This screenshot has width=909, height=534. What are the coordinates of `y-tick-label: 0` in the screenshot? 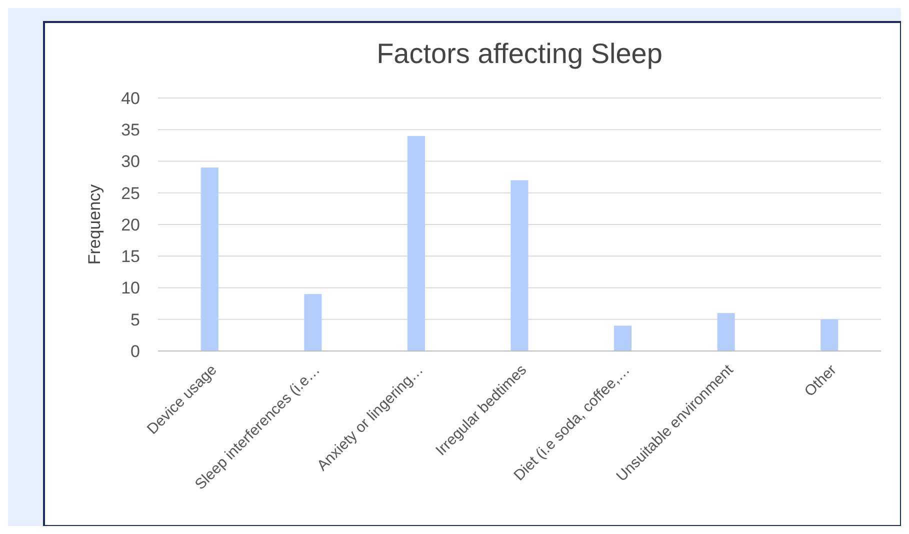 It's located at (135, 351).